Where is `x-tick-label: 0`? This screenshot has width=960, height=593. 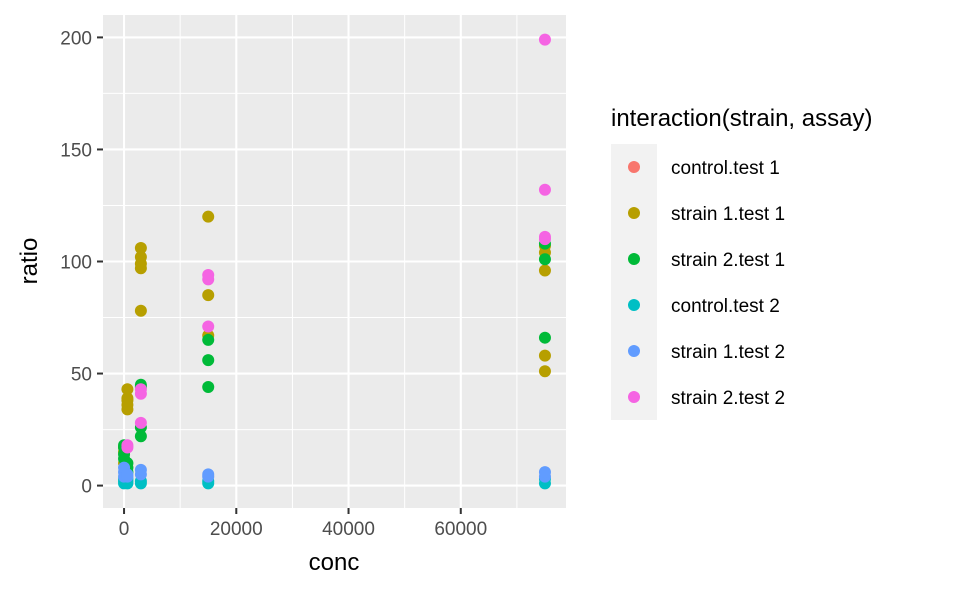 x-tick-label: 0 is located at coordinates (124, 529).